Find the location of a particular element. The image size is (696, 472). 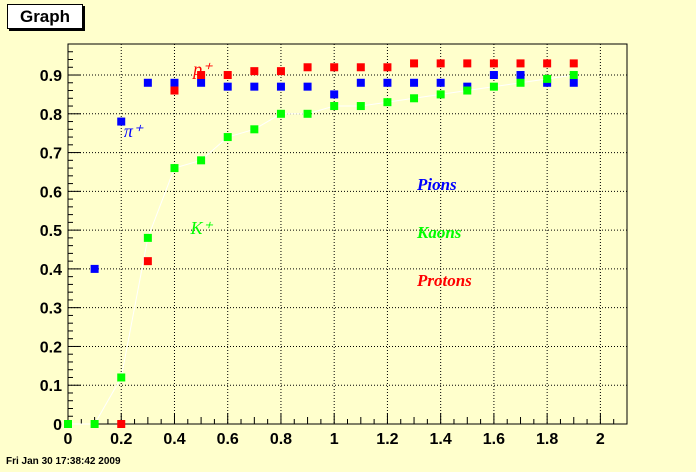

graph-title-box: Graph is located at coordinates (45, 16).